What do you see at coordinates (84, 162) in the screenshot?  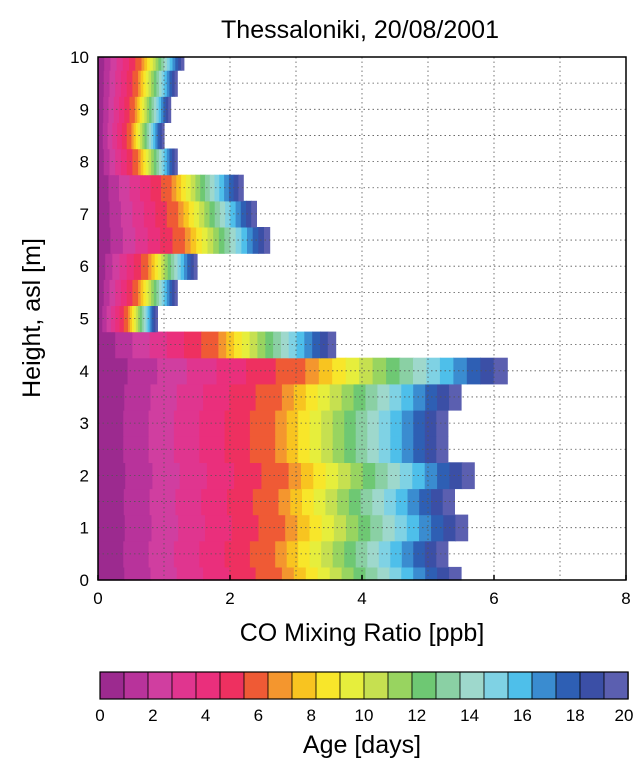 I see `y-tick-label: 8` at bounding box center [84, 162].